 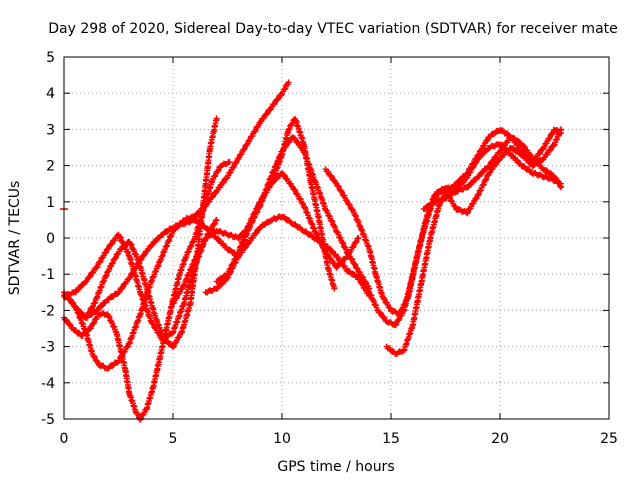 I want to click on x-tick-label: 20, so click(x=500, y=439).